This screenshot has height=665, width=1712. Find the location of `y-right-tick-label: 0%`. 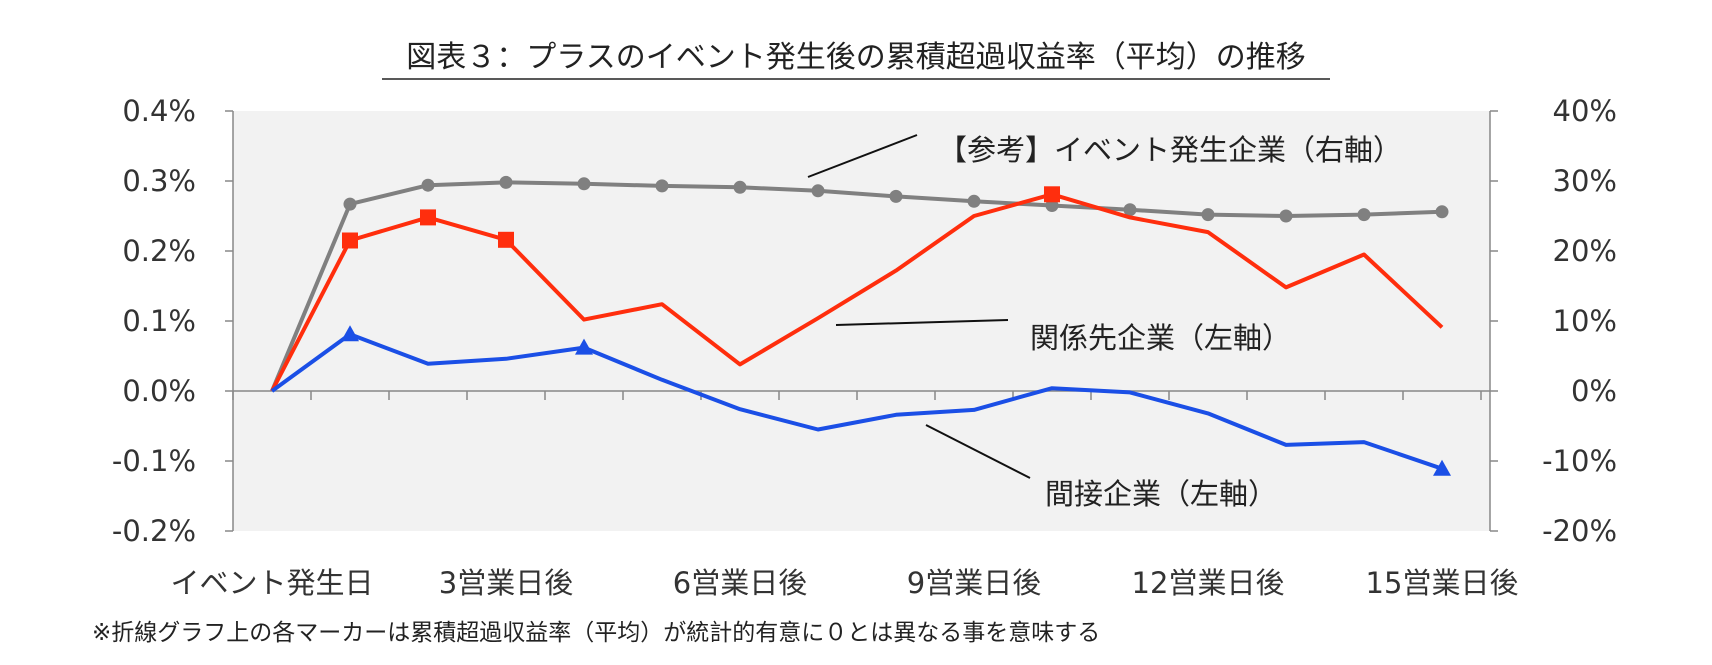

y-right-tick-label: 0% is located at coordinates (1594, 391).